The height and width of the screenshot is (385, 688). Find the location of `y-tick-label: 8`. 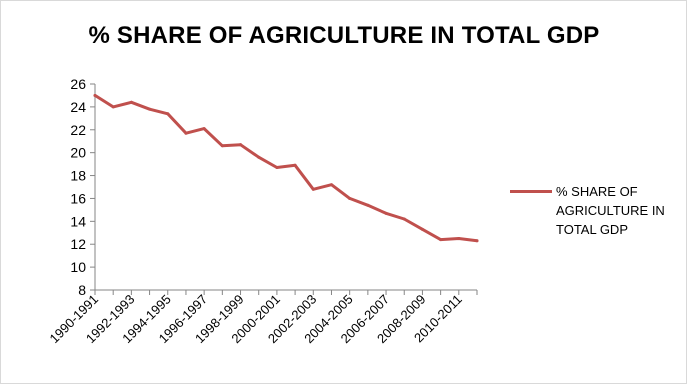

y-tick-label: 8 is located at coordinates (82, 290).